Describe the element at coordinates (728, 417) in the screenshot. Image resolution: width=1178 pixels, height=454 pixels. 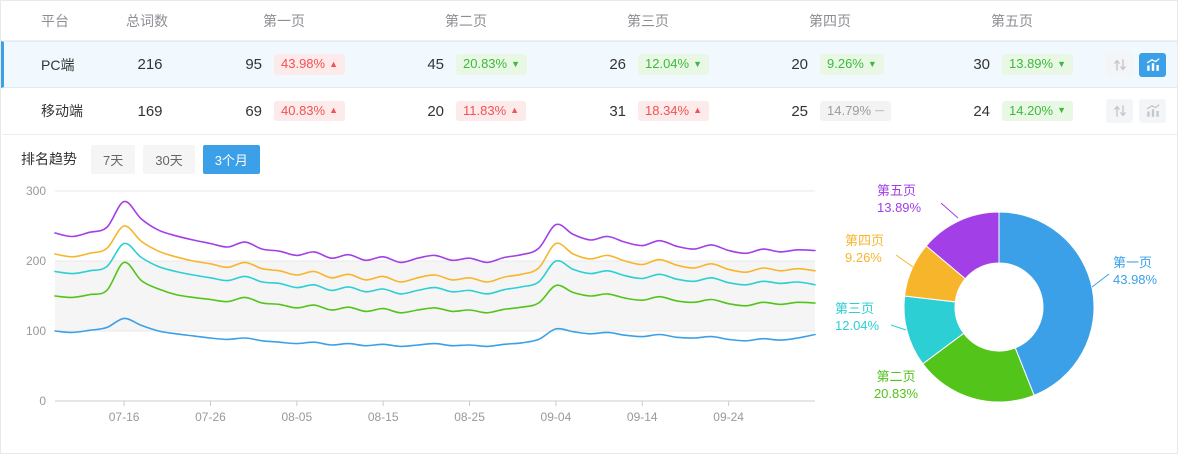
I see `svg-text: 09-24` at that location.